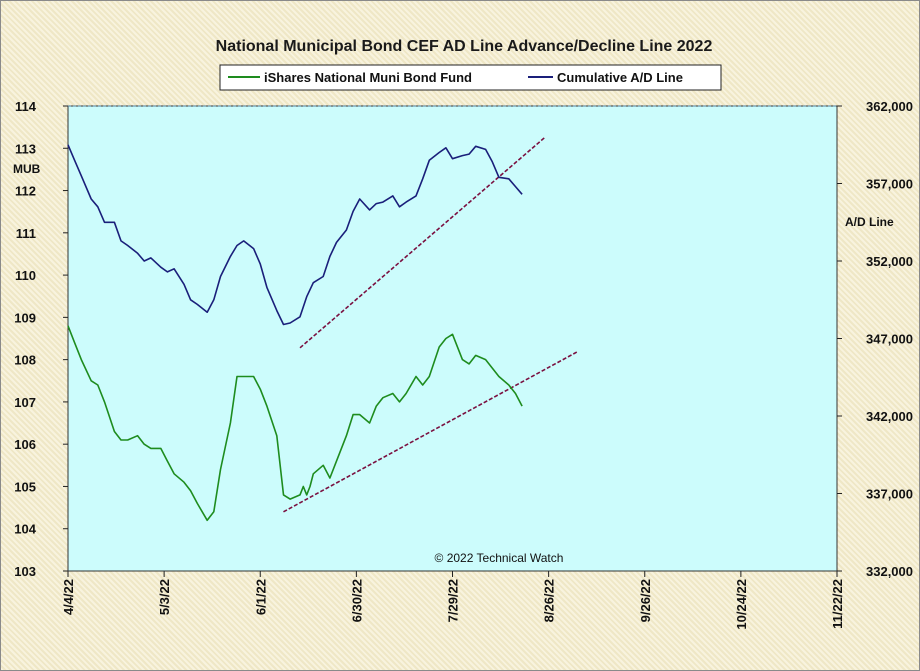  I want to click on series-line-ishares, so click(295, 423).